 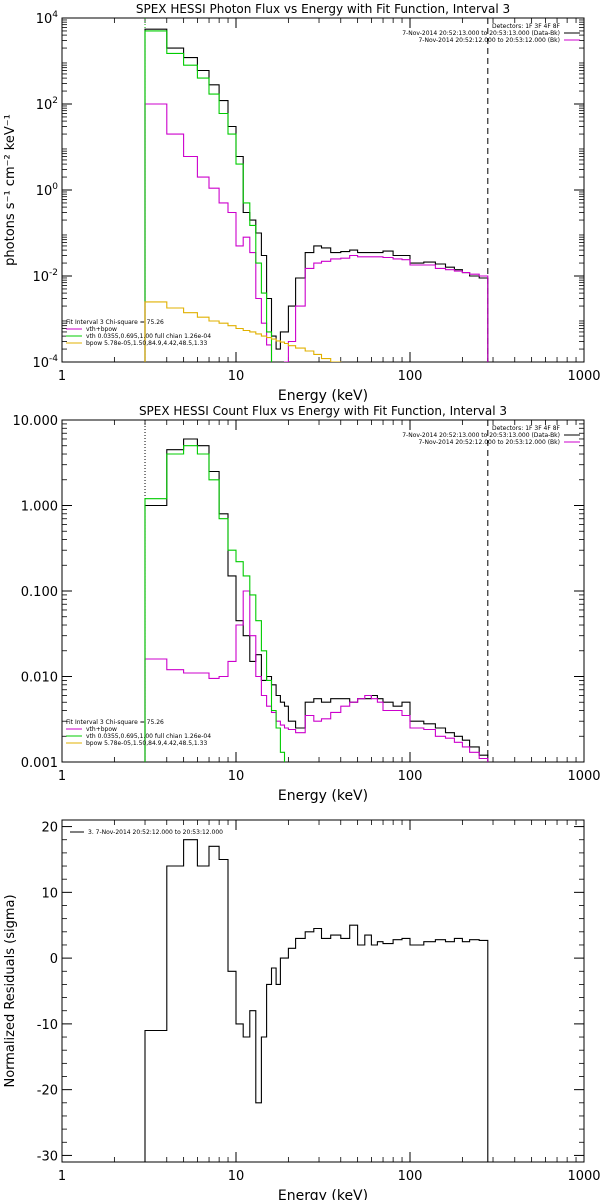 I want to click on photon-legend-top-entry: Detectors: 1F 3F 4F 8F, so click(x=526, y=26).